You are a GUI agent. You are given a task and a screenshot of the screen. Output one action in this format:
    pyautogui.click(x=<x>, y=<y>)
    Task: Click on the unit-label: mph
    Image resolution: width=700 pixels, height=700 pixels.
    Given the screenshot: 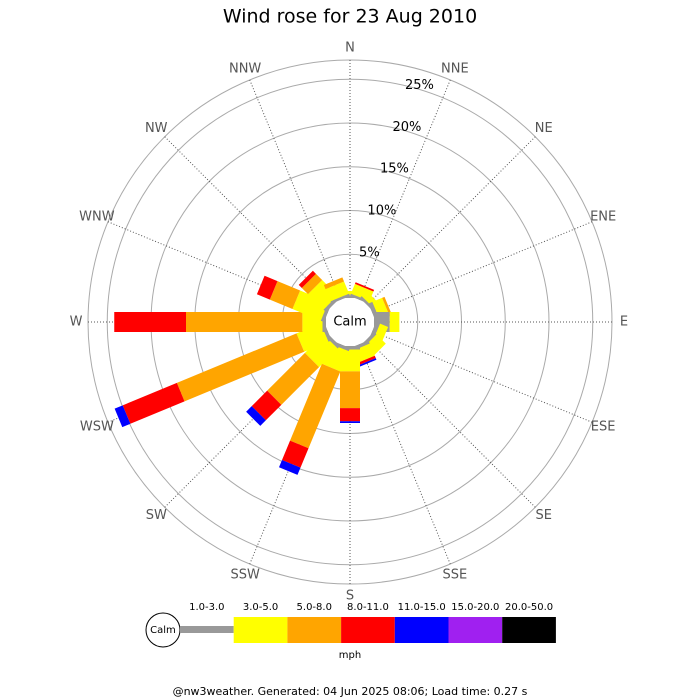 What is the action you would take?
    pyautogui.click(x=350, y=655)
    